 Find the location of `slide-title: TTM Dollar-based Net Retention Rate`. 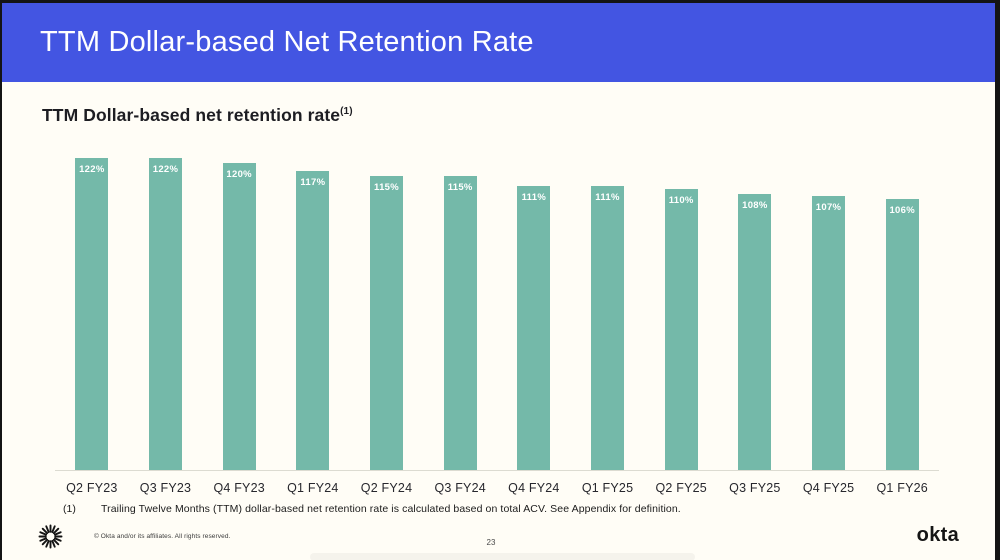

slide-title: TTM Dollar-based Net Retention Rate is located at coordinates (287, 42).